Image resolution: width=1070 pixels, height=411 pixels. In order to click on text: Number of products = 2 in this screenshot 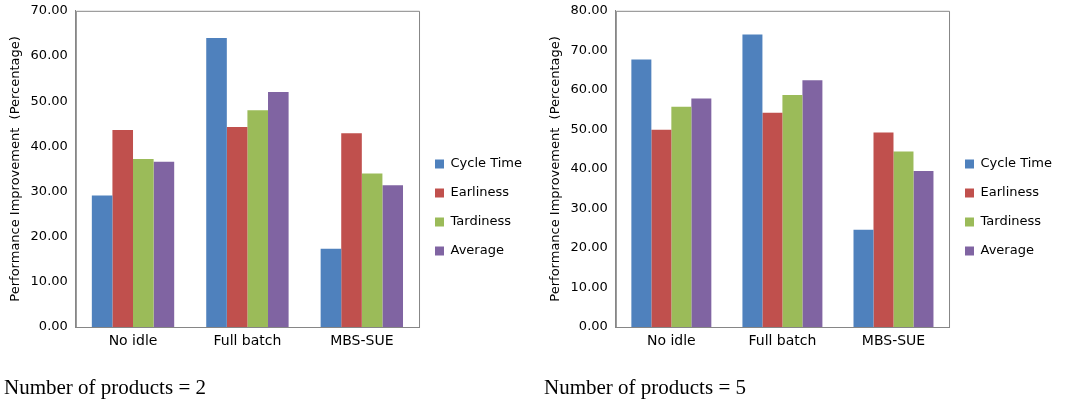, I will do `click(105, 386)`.